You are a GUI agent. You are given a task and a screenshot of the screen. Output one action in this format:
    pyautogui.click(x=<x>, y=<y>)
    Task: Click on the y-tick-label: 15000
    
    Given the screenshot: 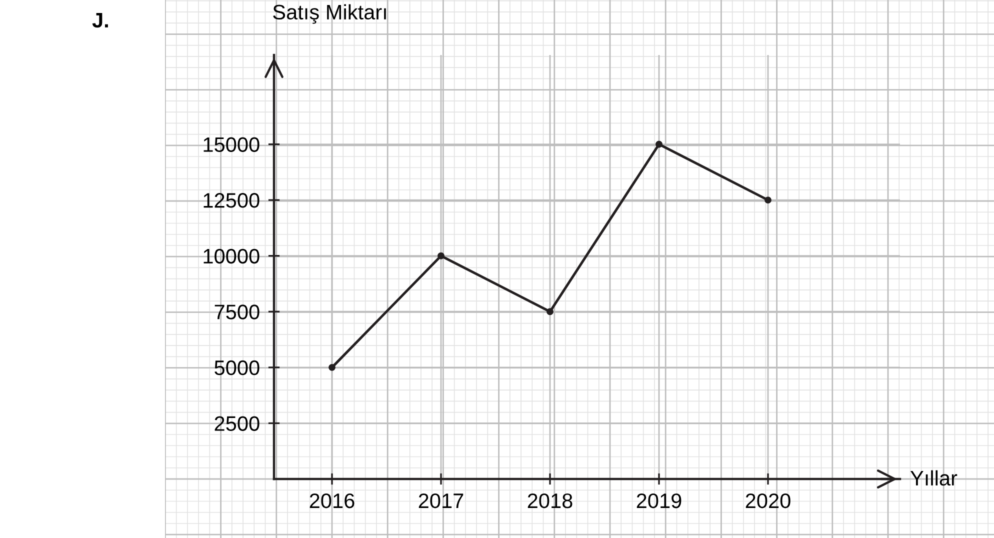 What is the action you would take?
    pyautogui.click(x=232, y=144)
    